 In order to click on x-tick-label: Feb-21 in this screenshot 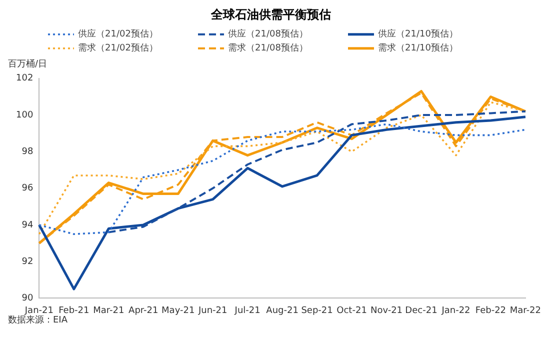, I will do `click(74, 311)`.